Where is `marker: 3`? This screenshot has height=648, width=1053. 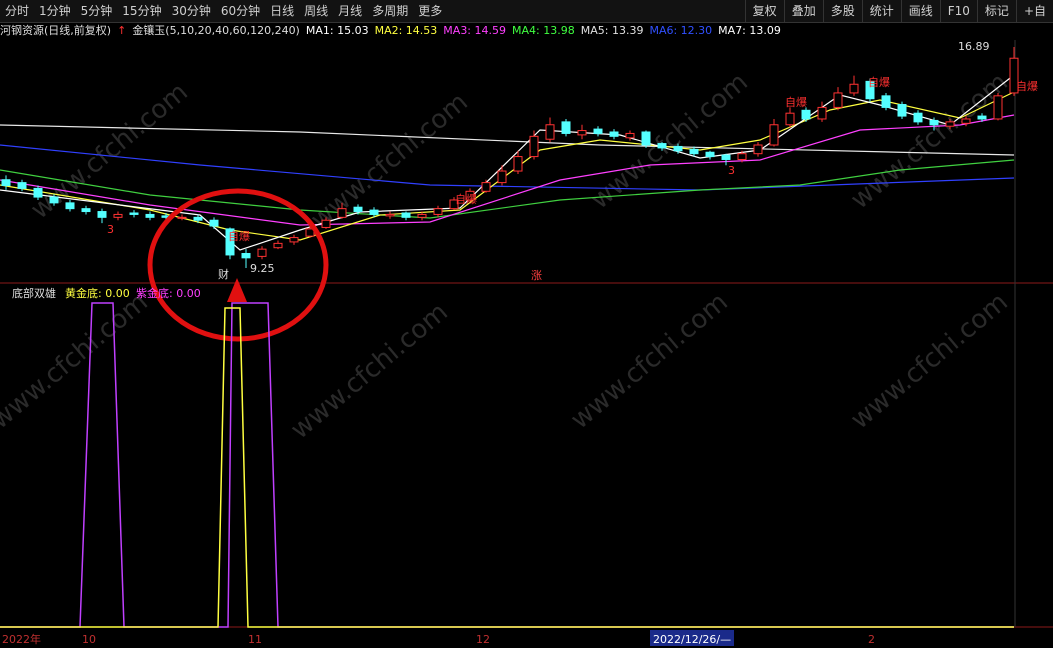
marker: 3 is located at coordinates (110, 229).